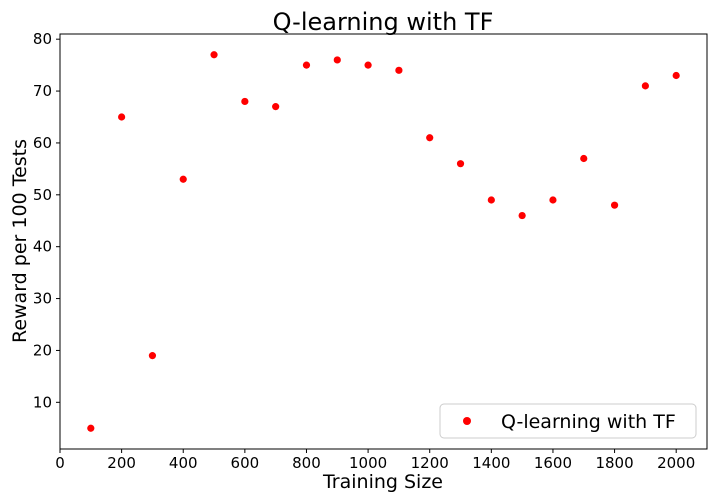 Image resolution: width=720 pixels, height=504 pixels. Describe the element at coordinates (467, 421) in the screenshot. I see `legend-marker` at that location.